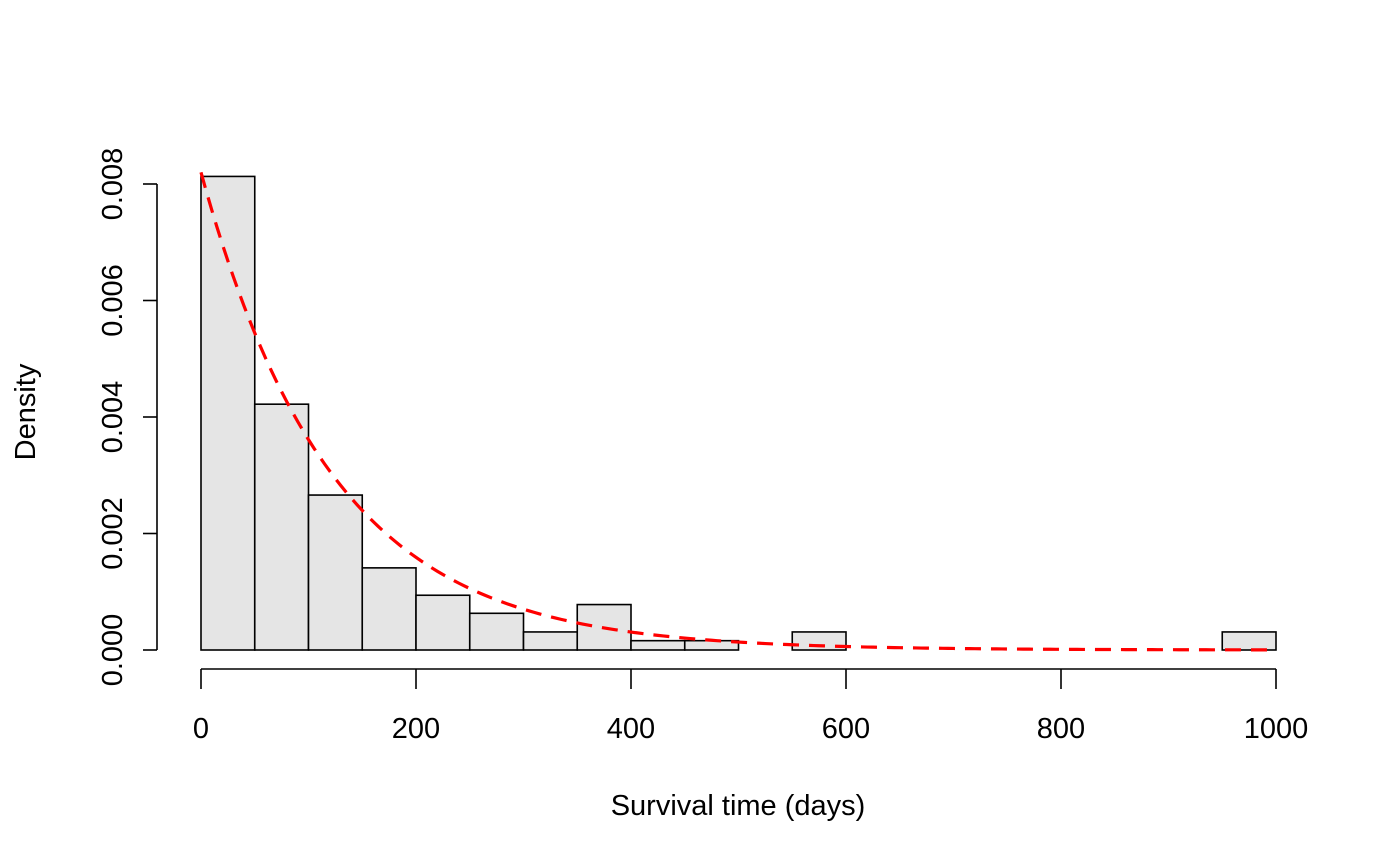  I want to click on y-tick-label: 0.002, so click(113, 533).